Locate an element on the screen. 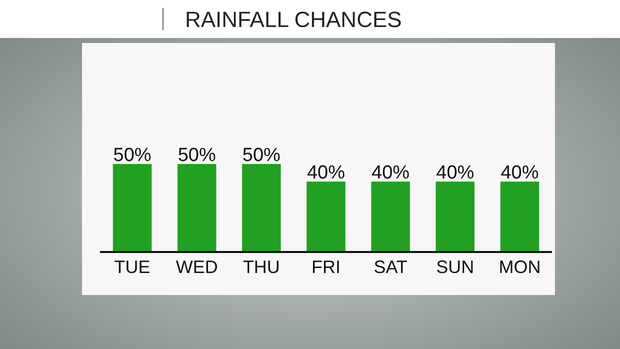 The height and width of the screenshot is (349, 620). x-tick-label: SAT is located at coordinates (391, 267).